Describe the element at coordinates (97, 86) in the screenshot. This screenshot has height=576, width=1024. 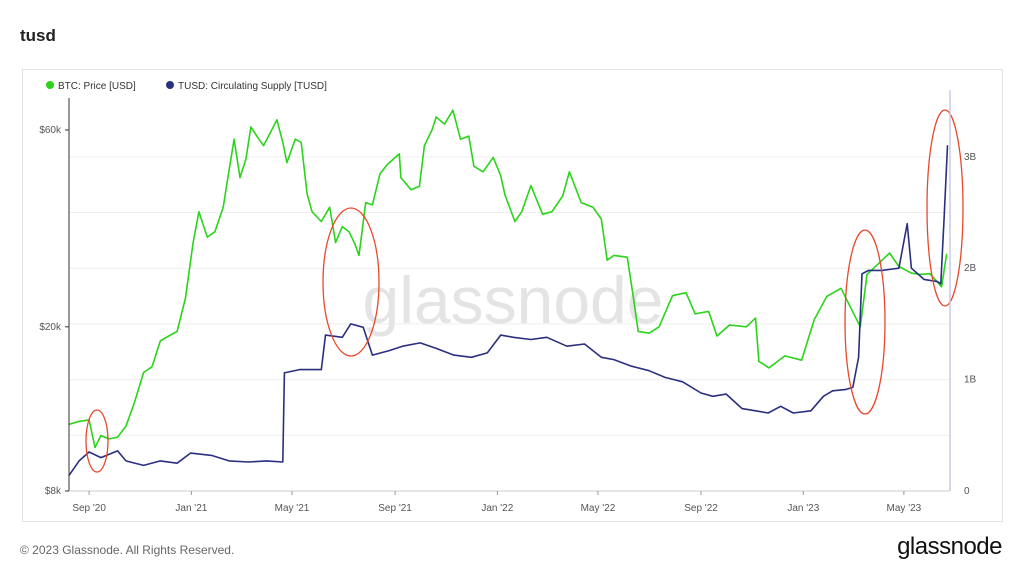
I see `legend-label-btc: BTC: Price [USD]` at that location.